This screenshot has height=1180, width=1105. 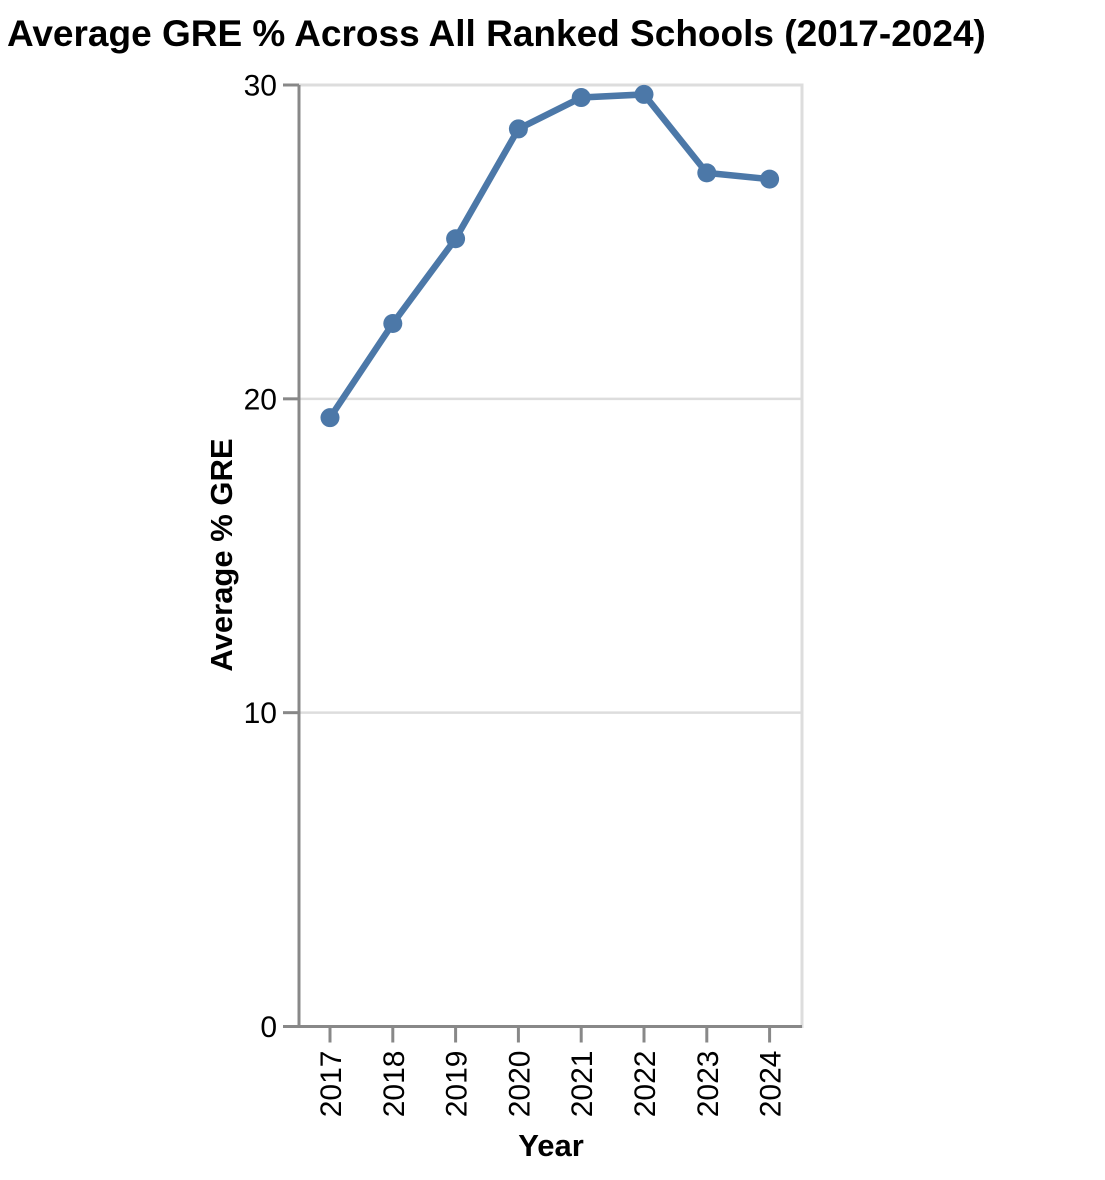 I want to click on y-tick-label: 30, so click(x=260, y=86).